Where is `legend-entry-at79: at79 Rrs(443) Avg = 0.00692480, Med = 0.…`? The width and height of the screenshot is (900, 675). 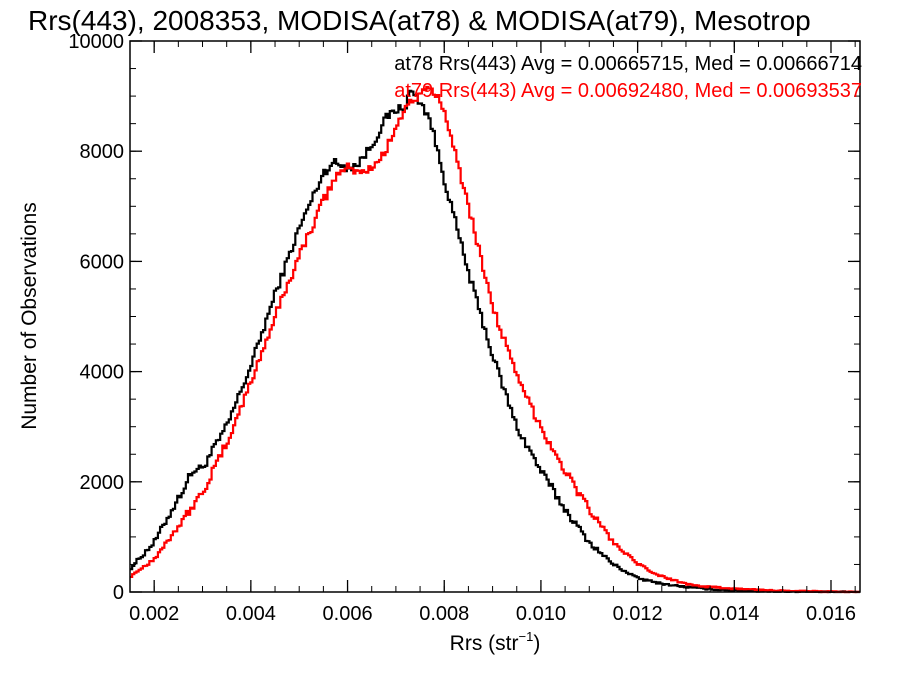 legend-entry-at79: at79 Rrs(443) Avg = 0.00692480, Med = 0.… is located at coordinates (628, 91).